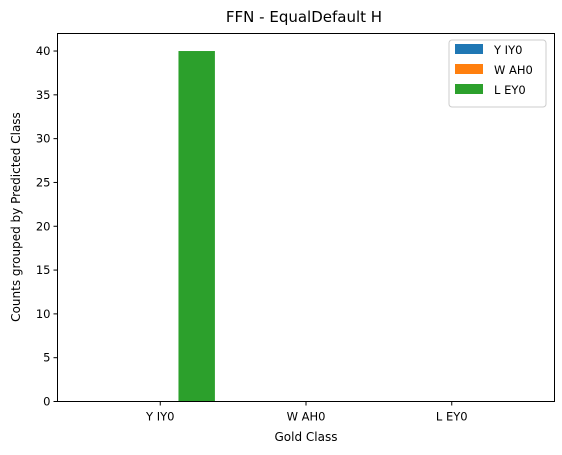 This screenshot has height=455, width=562. What do you see at coordinates (43, 139) in the screenshot?
I see `y-tick-label: 30` at bounding box center [43, 139].